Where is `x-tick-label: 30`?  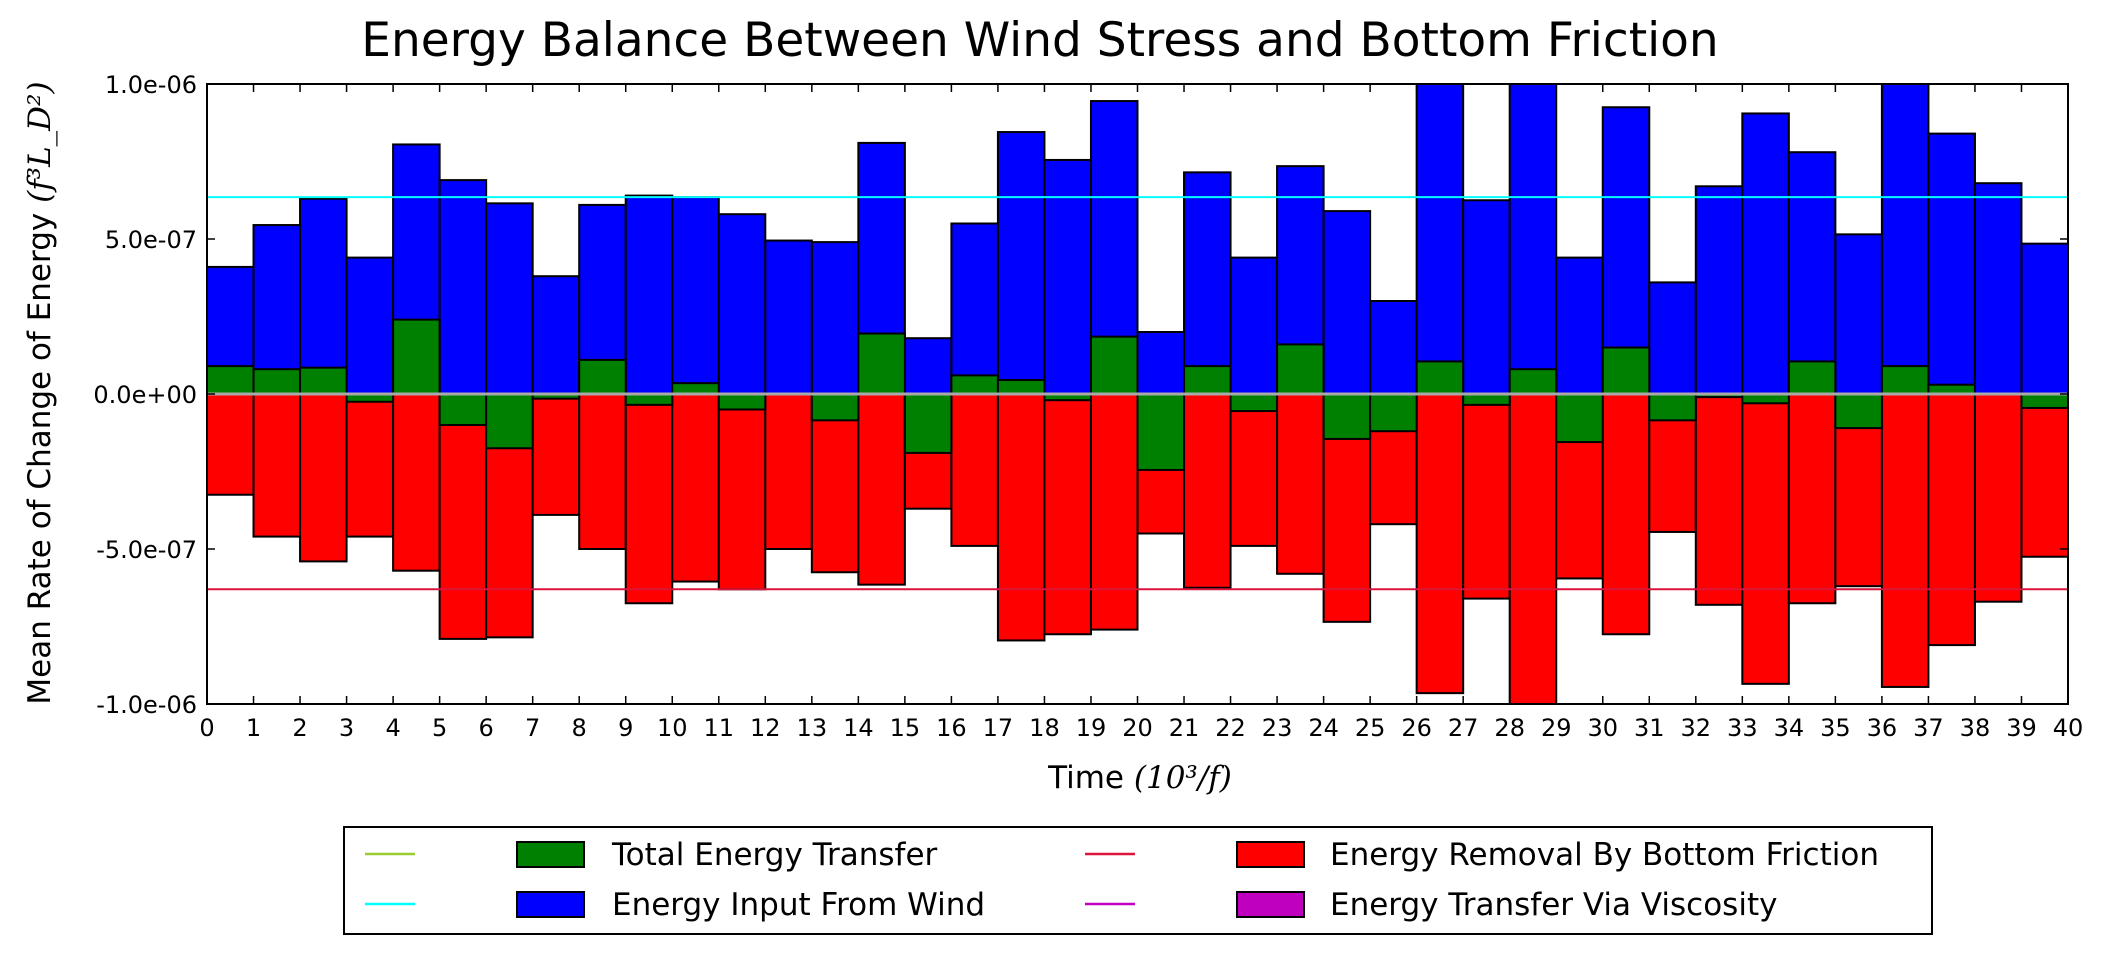 x-tick-label: 30 is located at coordinates (1602, 728).